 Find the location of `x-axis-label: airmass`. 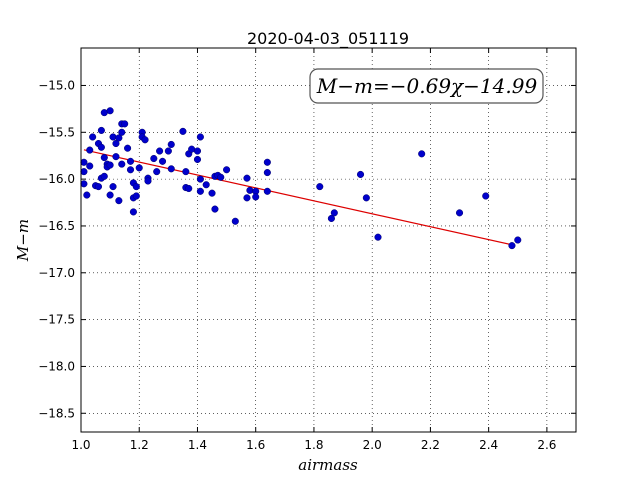

x-axis-label: airmass is located at coordinates (328, 465).